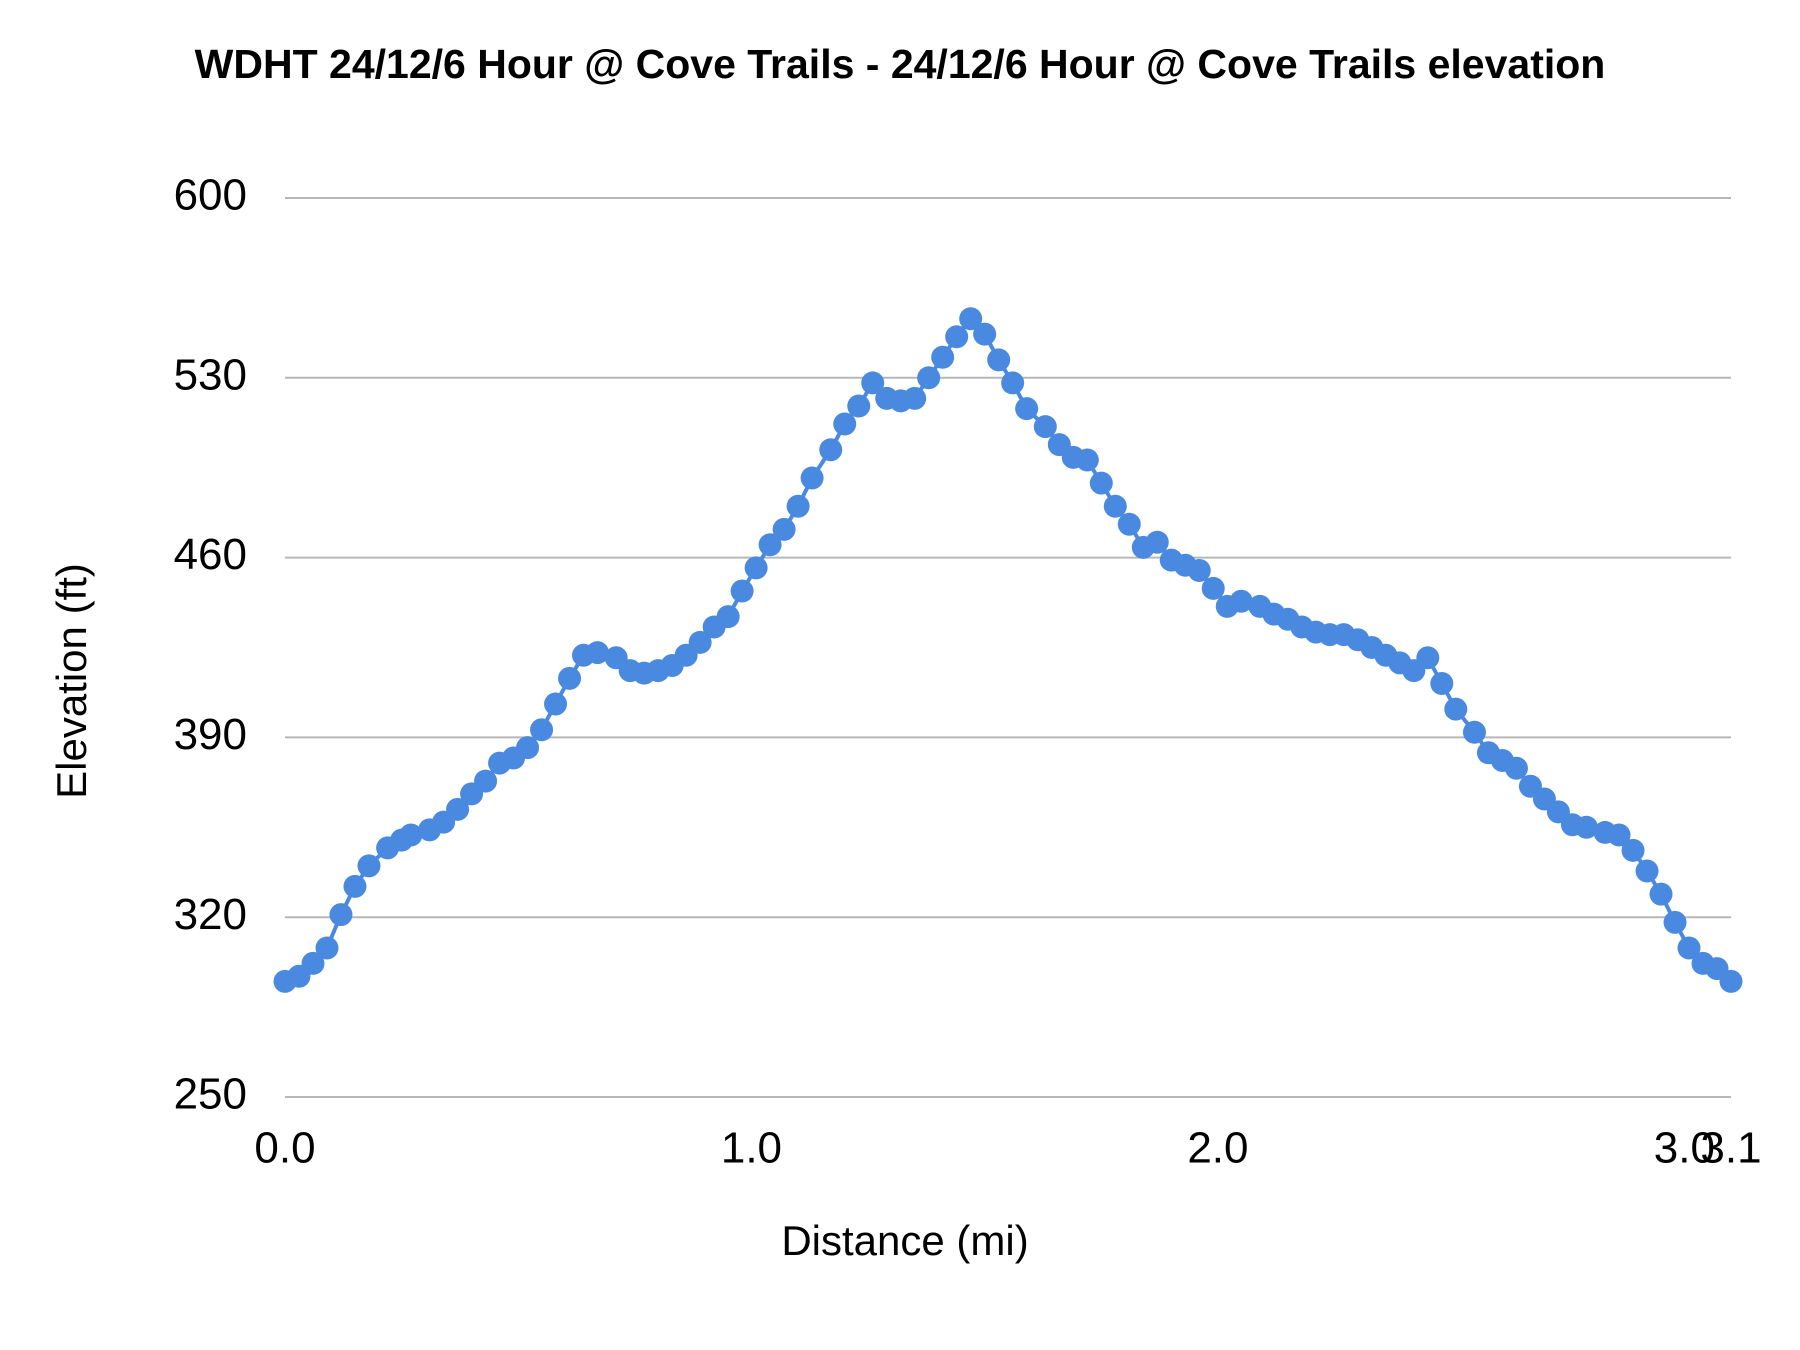 Image resolution: width=1800 pixels, height=1350 pixels. What do you see at coordinates (210, 914) in the screenshot?
I see `y-tick-label: 320` at bounding box center [210, 914].